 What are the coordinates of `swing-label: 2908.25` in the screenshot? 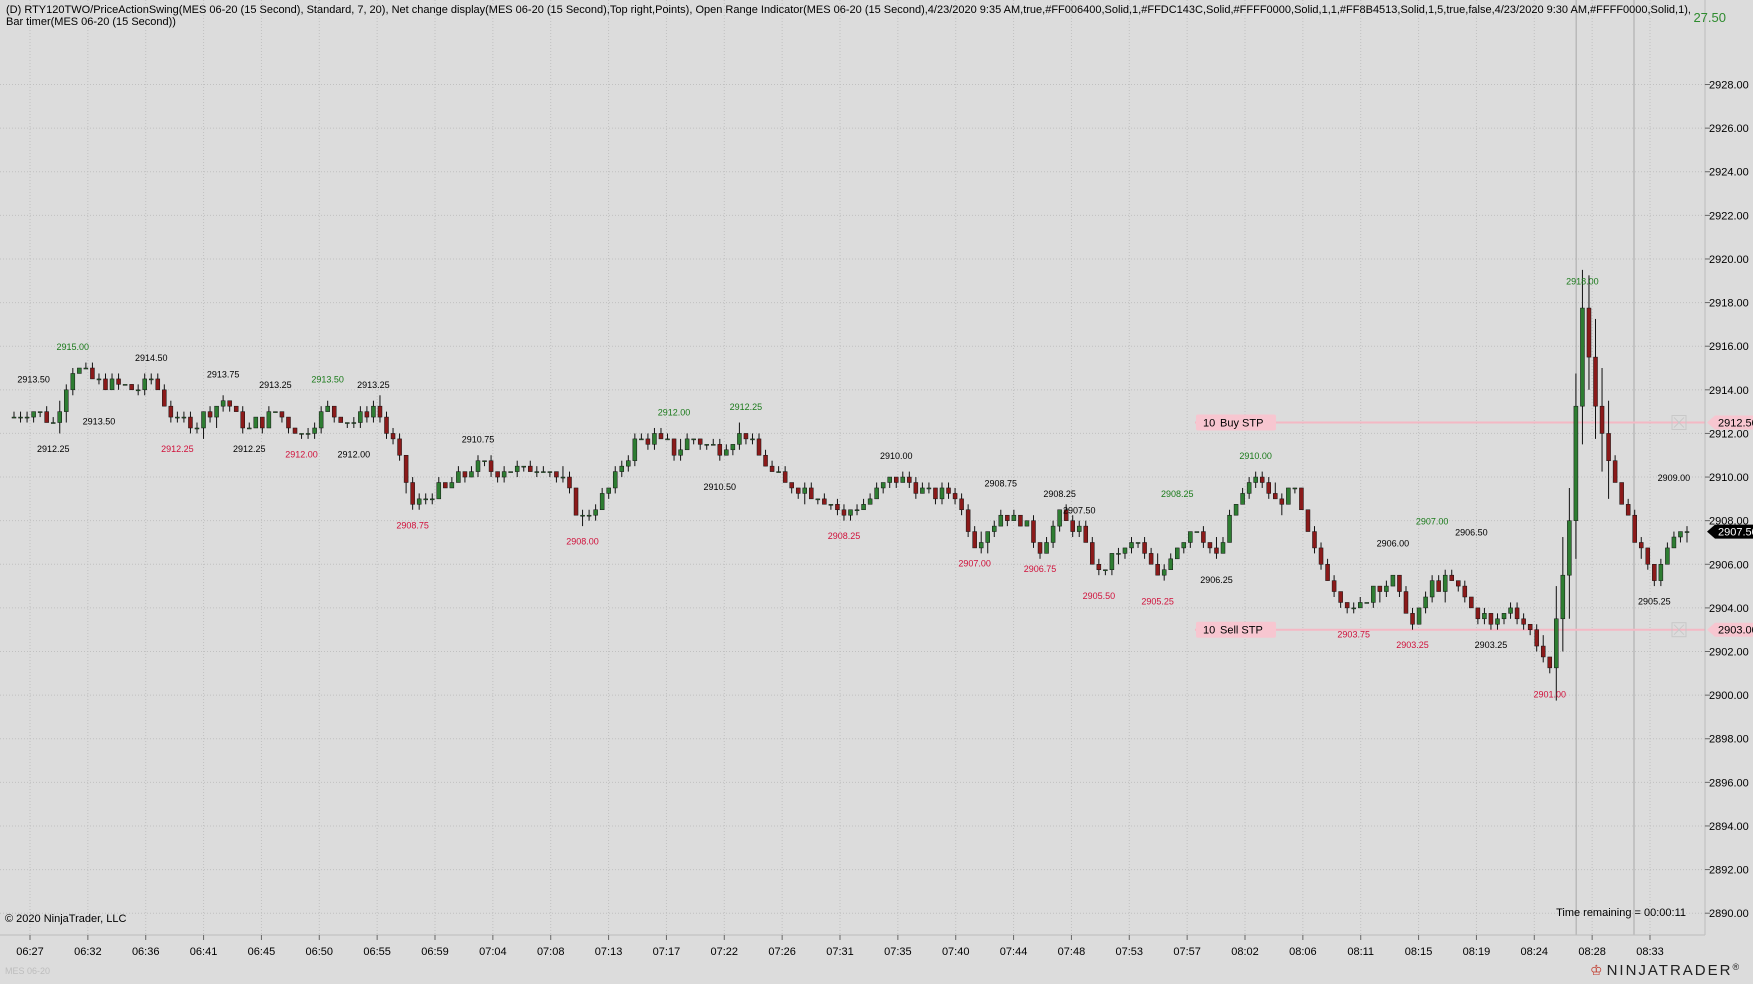 It's located at (1059, 494).